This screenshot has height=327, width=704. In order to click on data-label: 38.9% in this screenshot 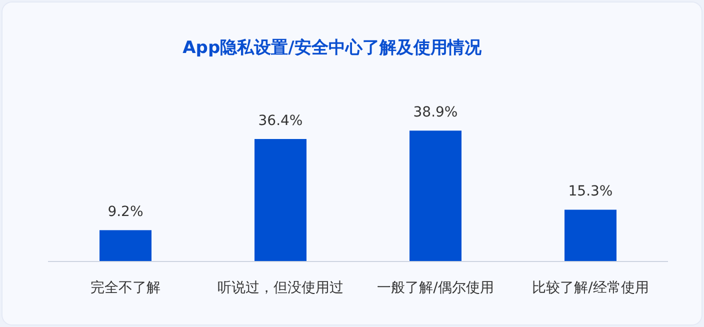, I will do `click(435, 112)`.